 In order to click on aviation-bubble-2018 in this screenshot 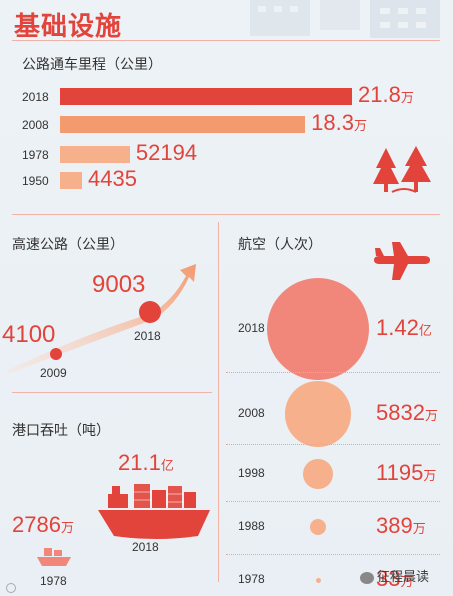, I will do `click(318, 329)`.